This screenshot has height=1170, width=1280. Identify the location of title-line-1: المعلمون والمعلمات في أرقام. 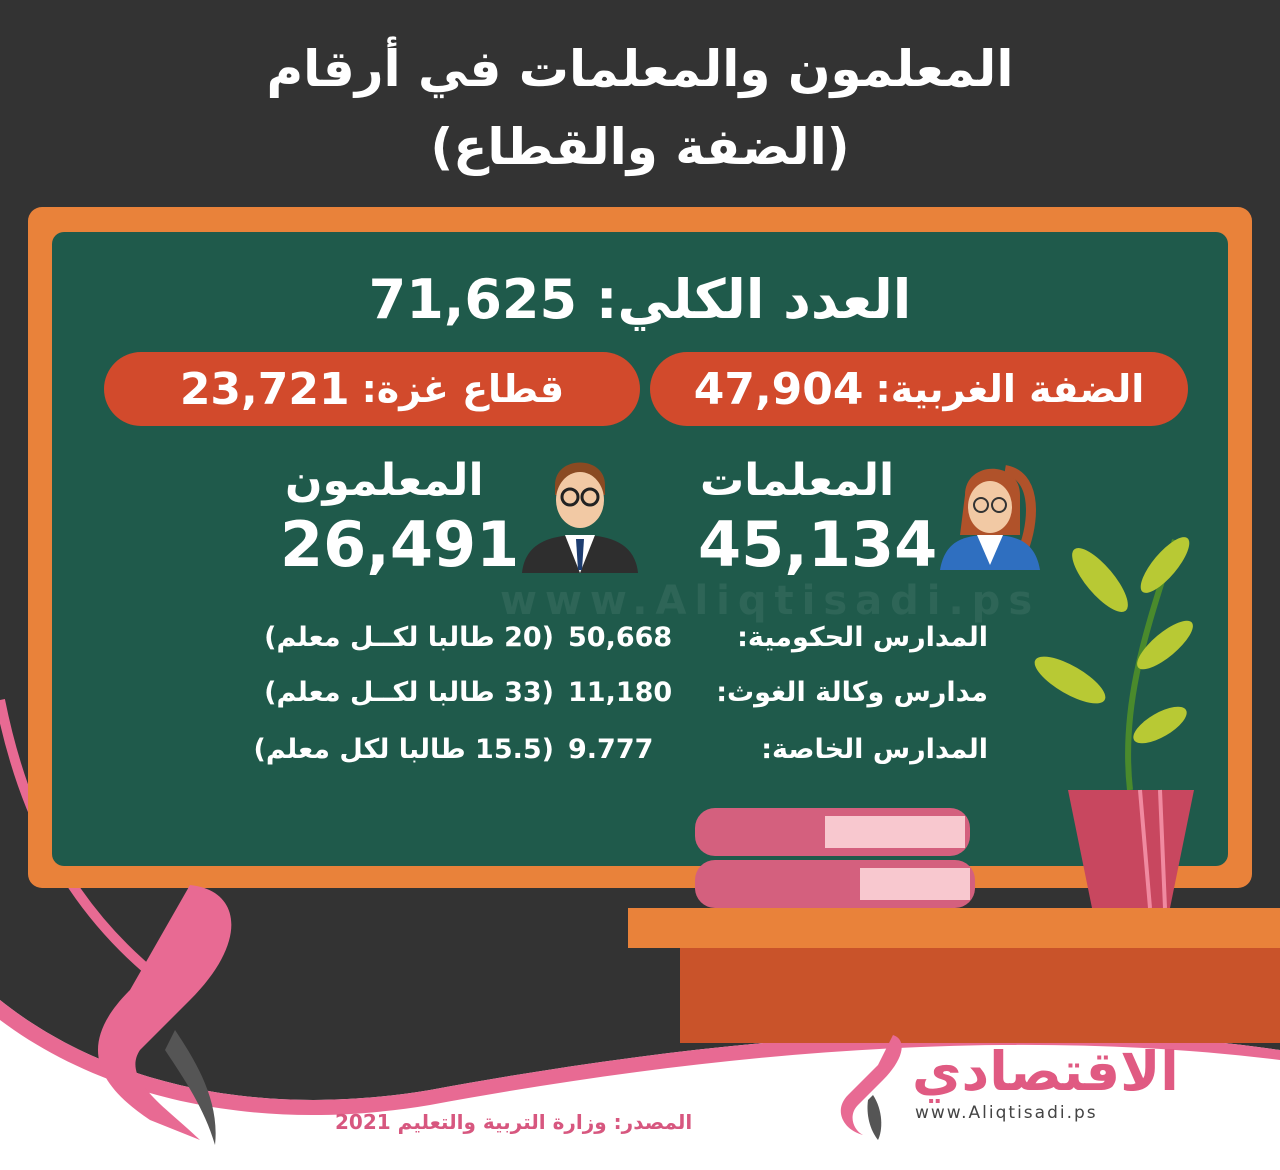
(640, 69).